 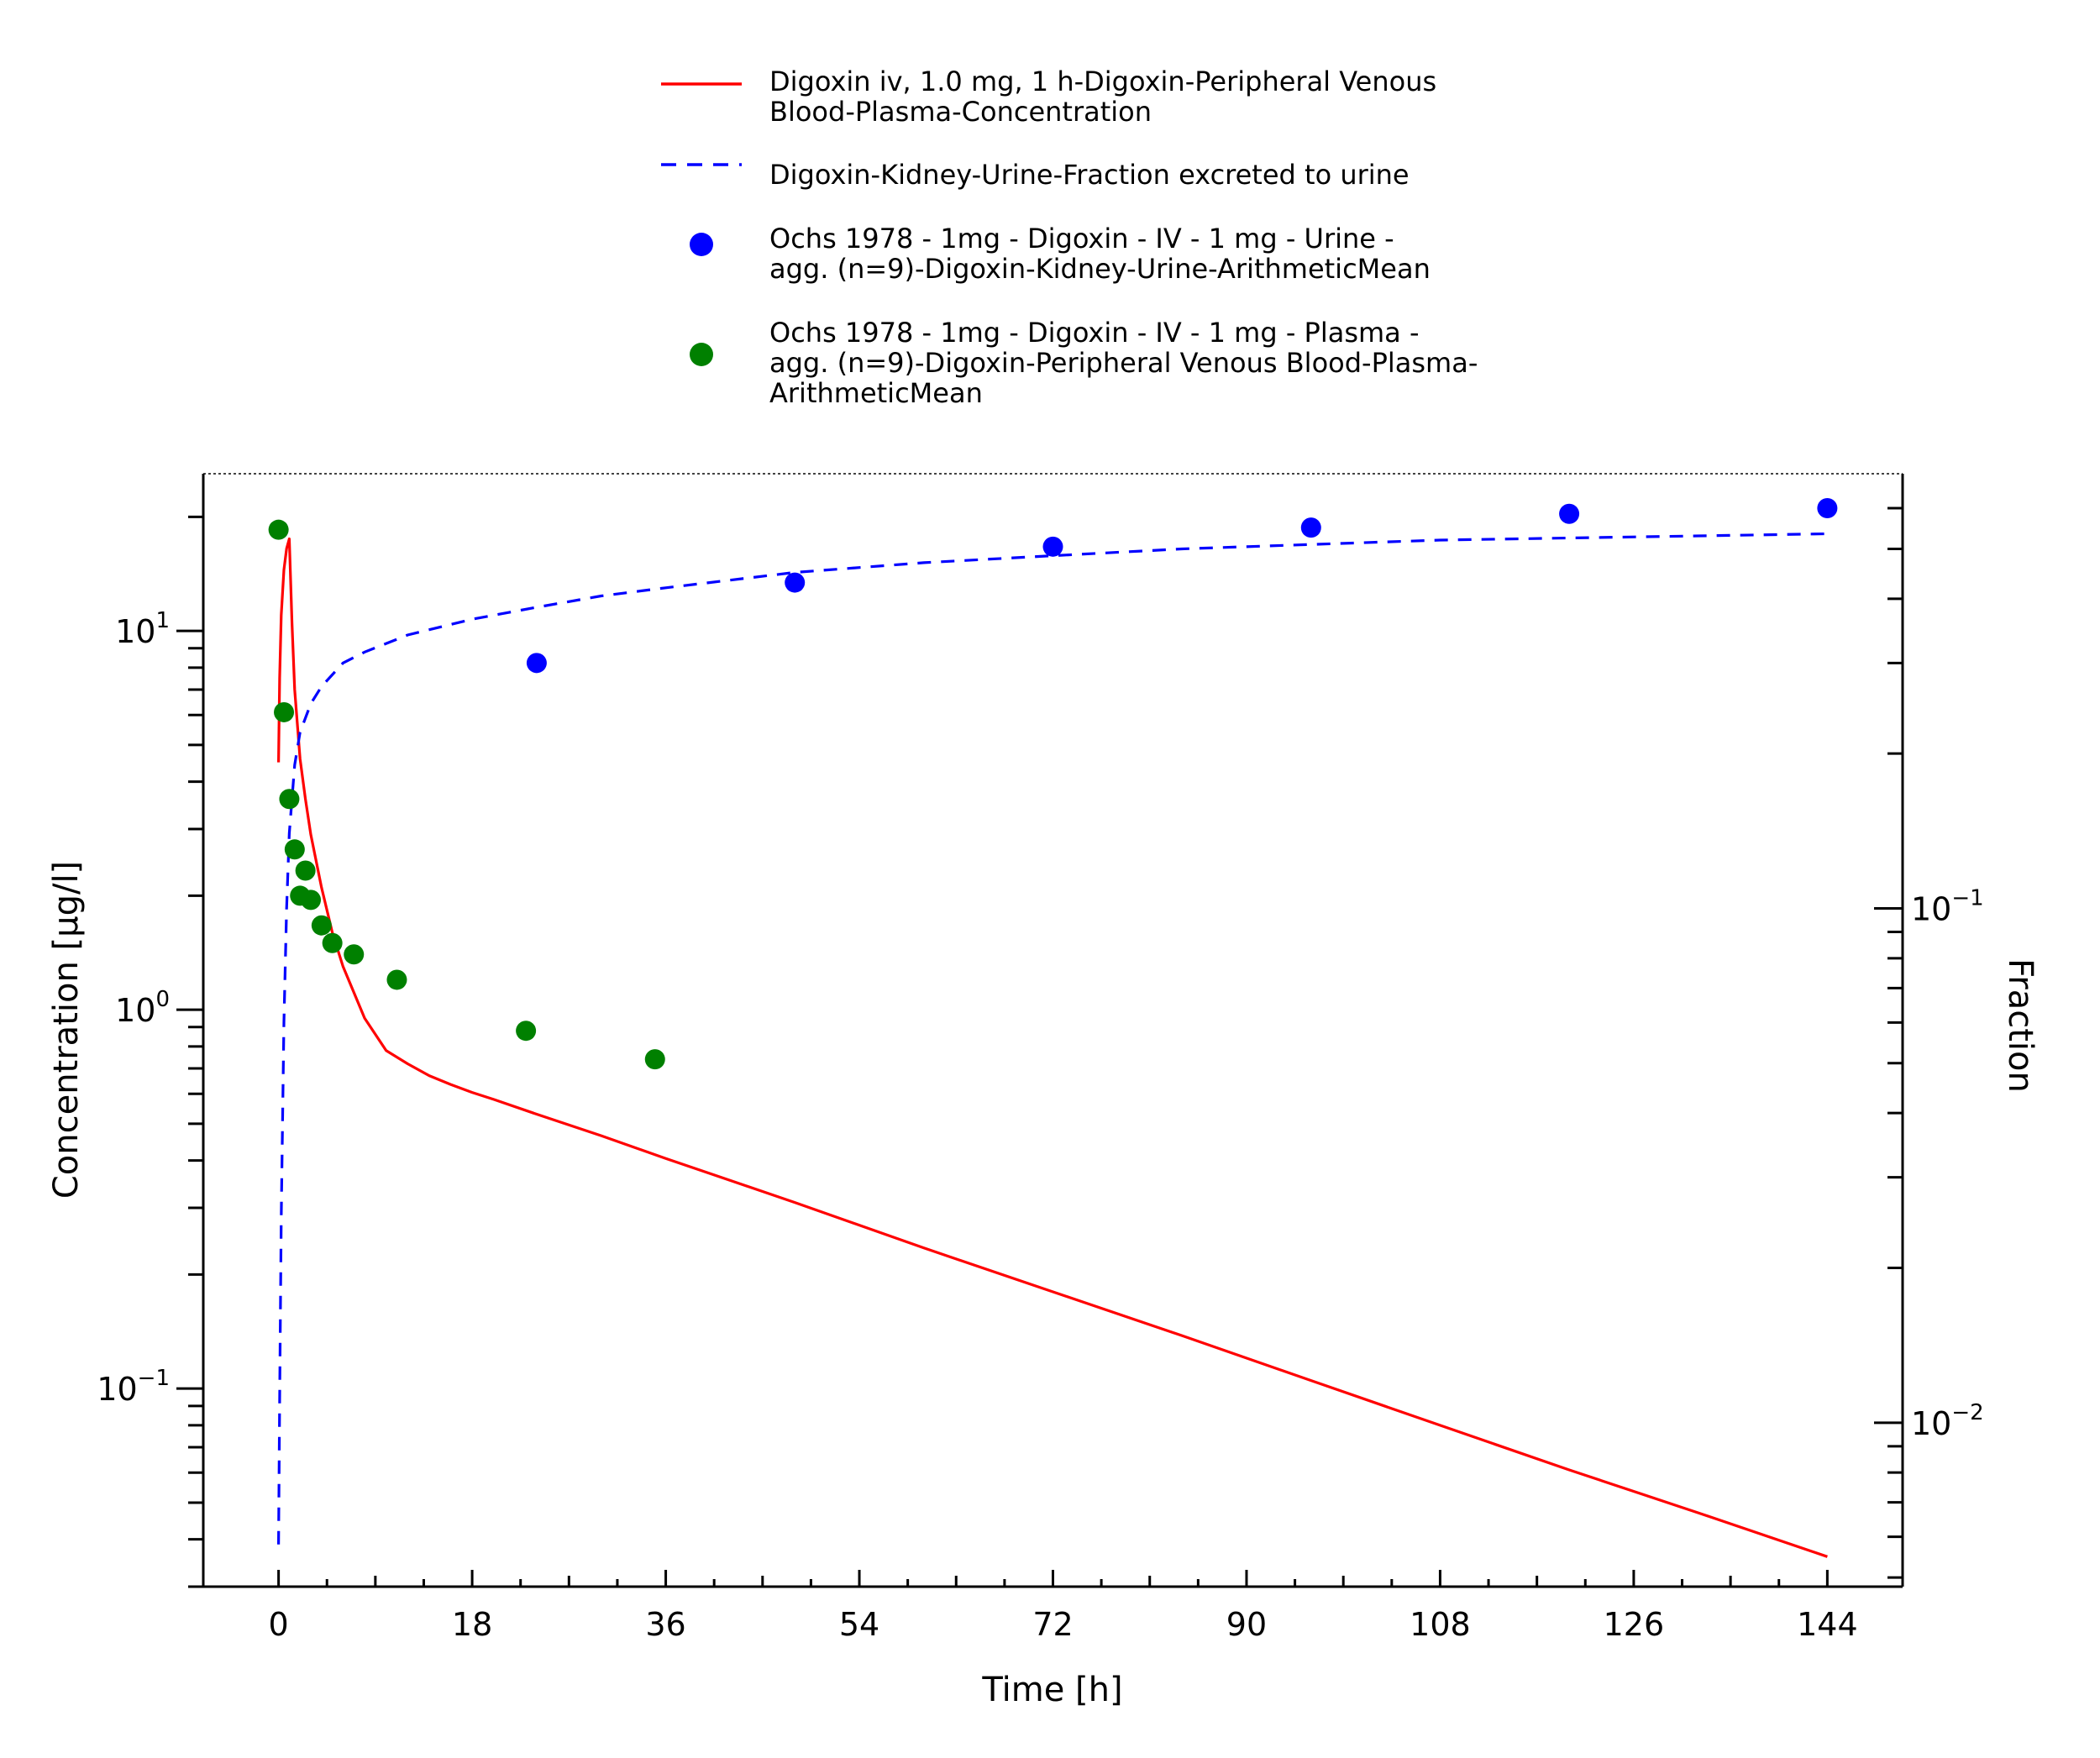 What do you see at coordinates (466, 794) in the screenshot?
I see `plasma-observed-points` at bounding box center [466, 794].